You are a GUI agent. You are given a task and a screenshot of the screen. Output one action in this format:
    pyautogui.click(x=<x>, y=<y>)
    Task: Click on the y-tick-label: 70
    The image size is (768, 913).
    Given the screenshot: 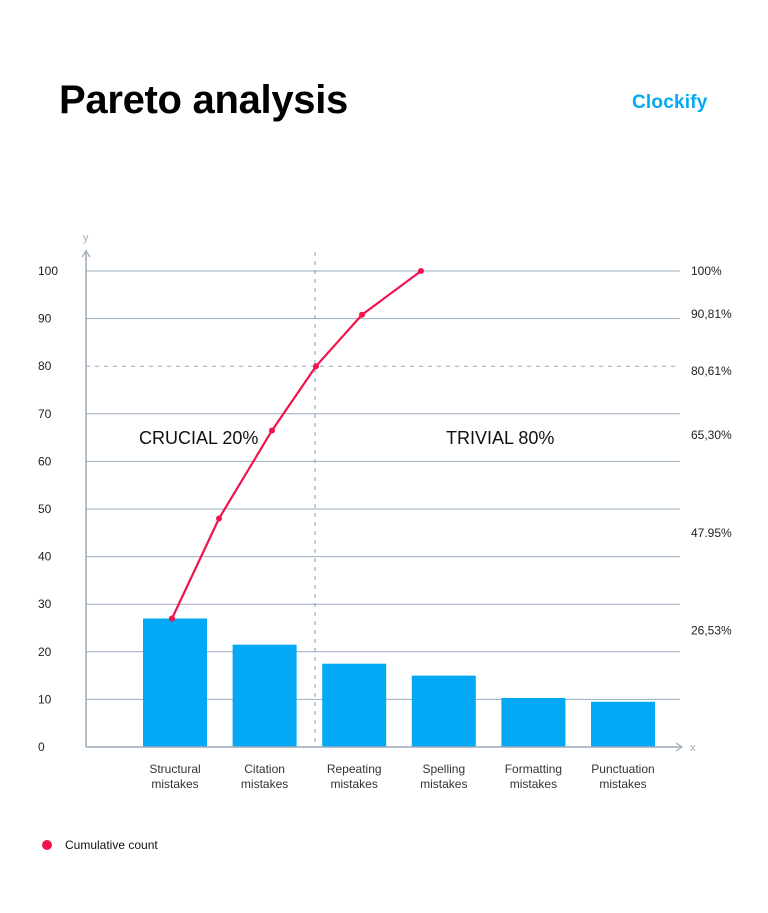 What is the action you would take?
    pyautogui.click(x=45, y=414)
    